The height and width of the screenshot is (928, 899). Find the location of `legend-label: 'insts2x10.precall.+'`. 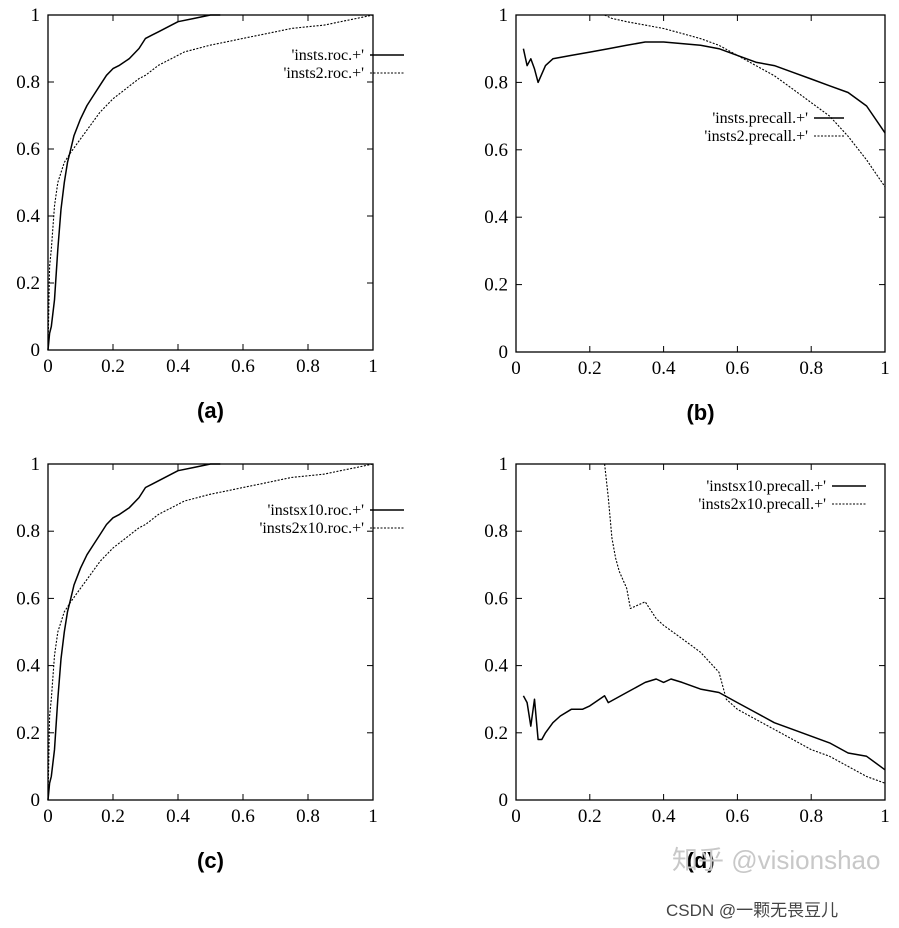

legend-label: 'insts2x10.precall.+' is located at coordinates (762, 504).